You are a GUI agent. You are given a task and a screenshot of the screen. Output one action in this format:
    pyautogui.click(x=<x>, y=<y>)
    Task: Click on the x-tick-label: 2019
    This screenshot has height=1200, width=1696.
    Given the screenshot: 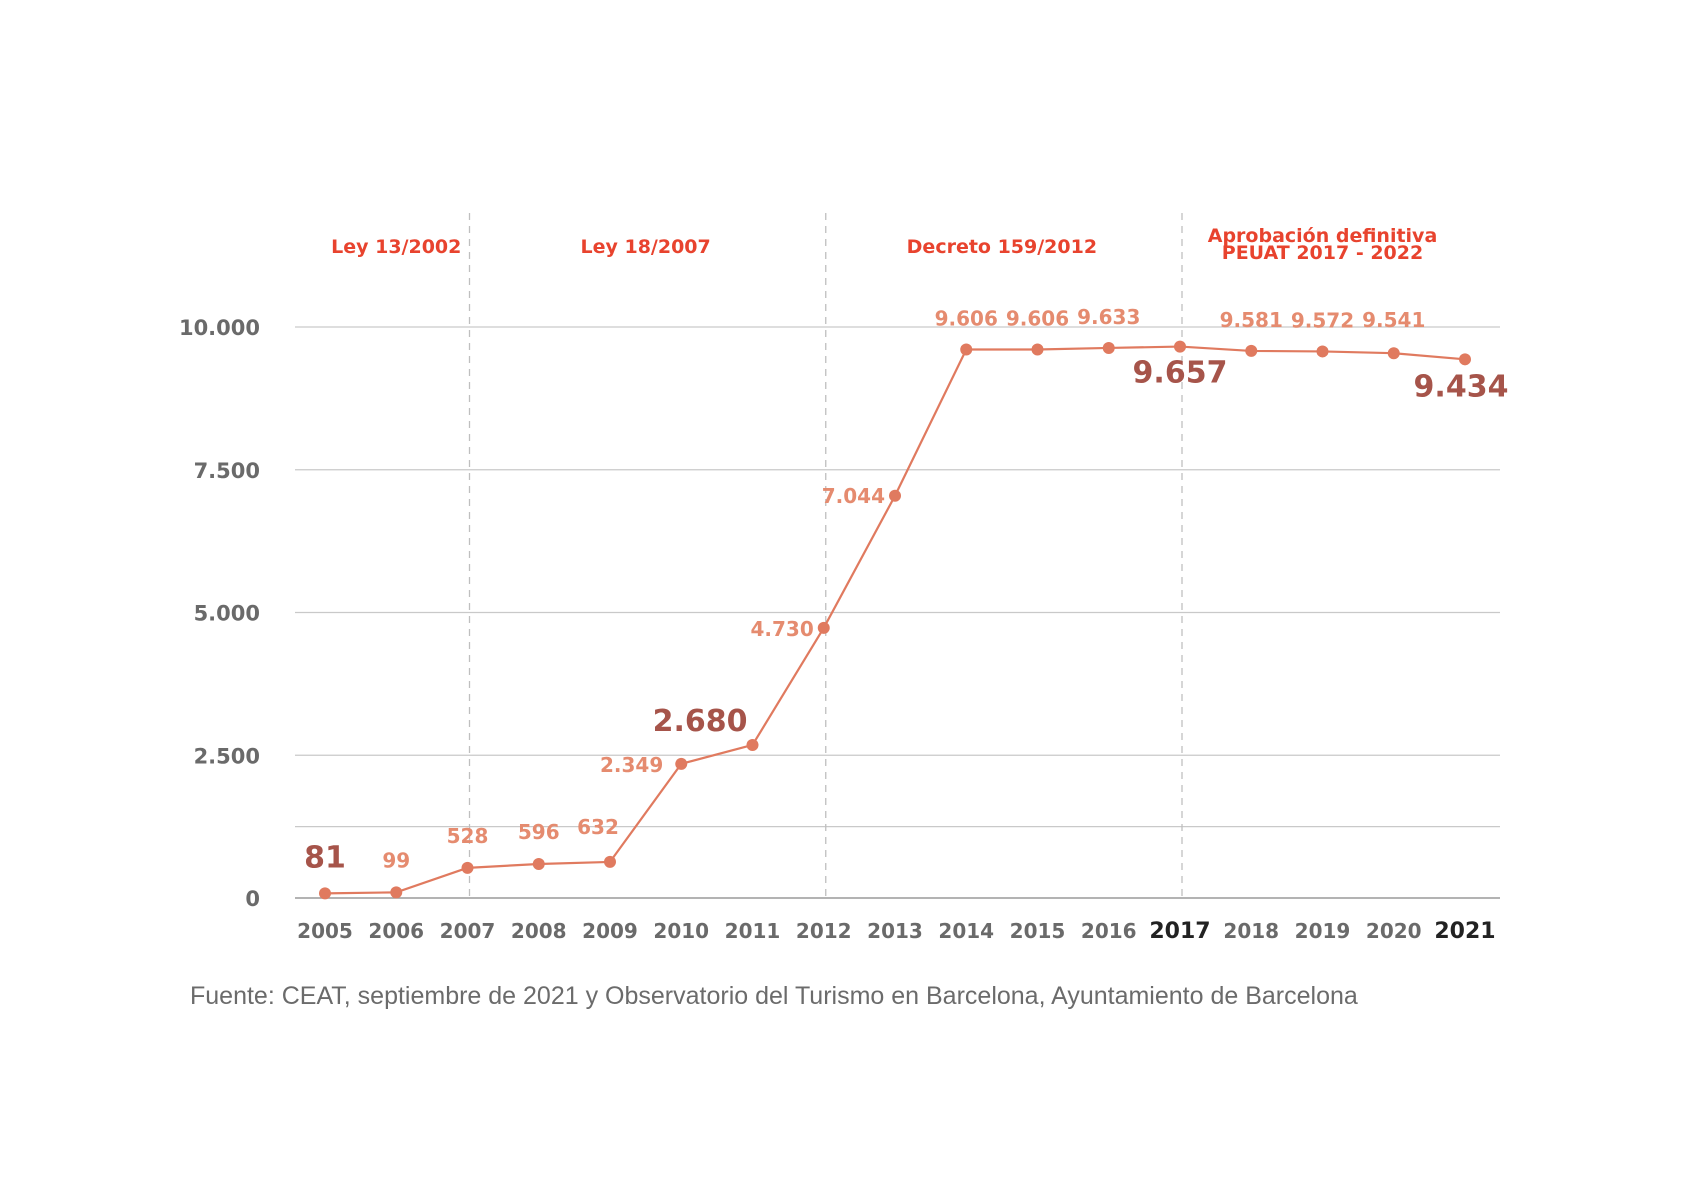 What is the action you would take?
    pyautogui.click(x=1323, y=931)
    